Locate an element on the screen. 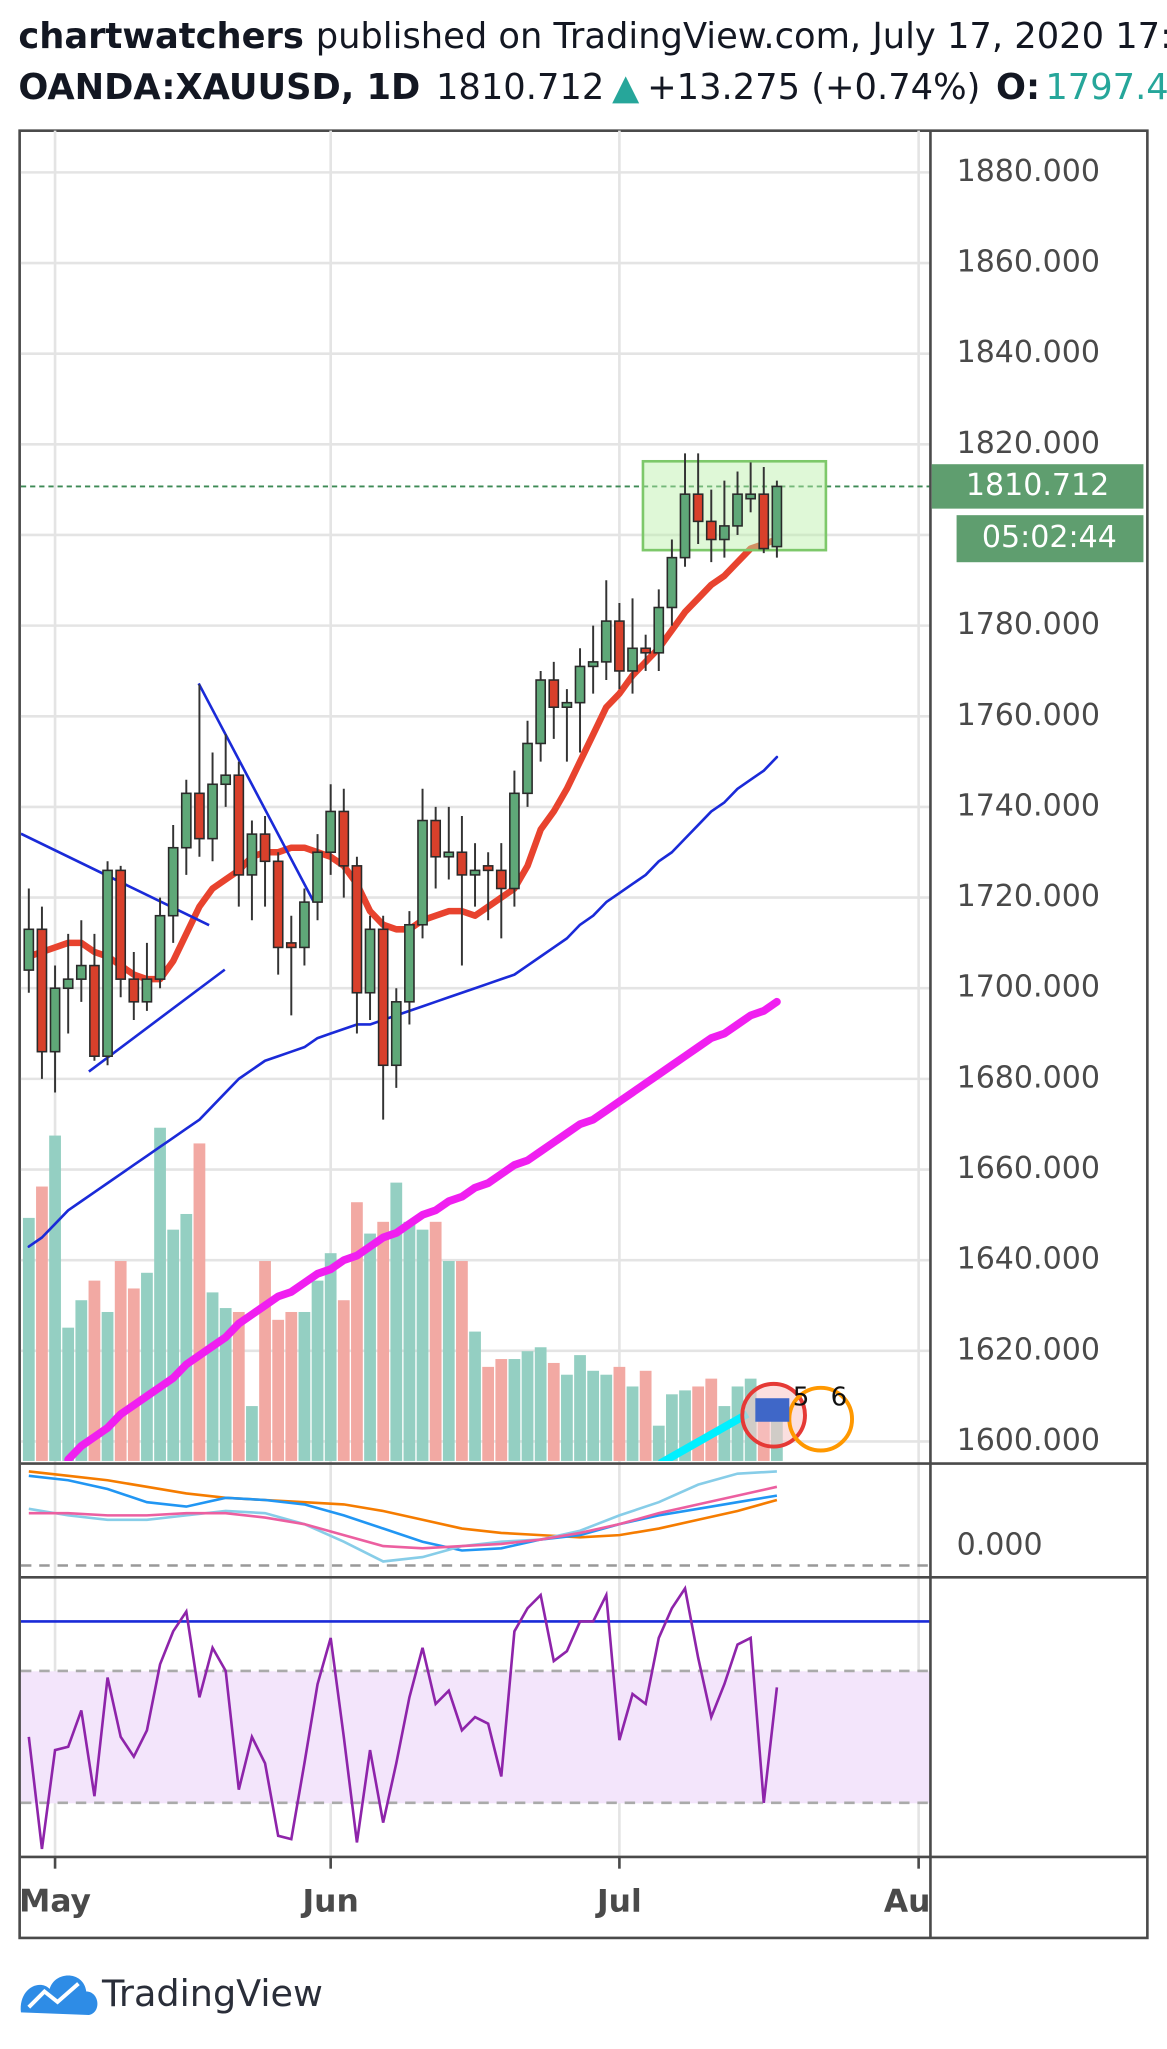  flag is located at coordinates (772, 1410).